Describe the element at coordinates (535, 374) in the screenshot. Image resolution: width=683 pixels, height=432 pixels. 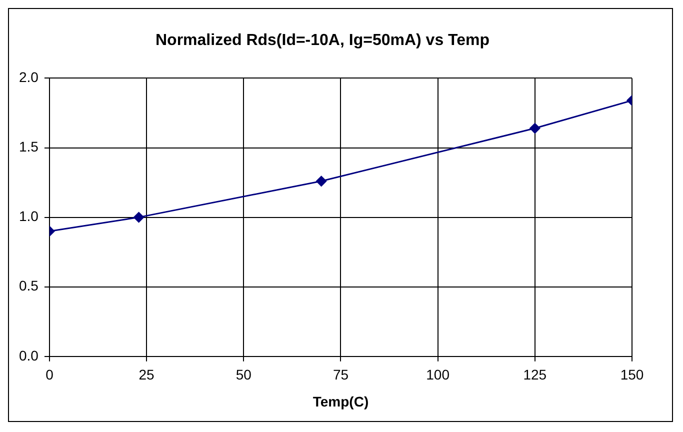
I see `x-tick-label: 125` at that location.